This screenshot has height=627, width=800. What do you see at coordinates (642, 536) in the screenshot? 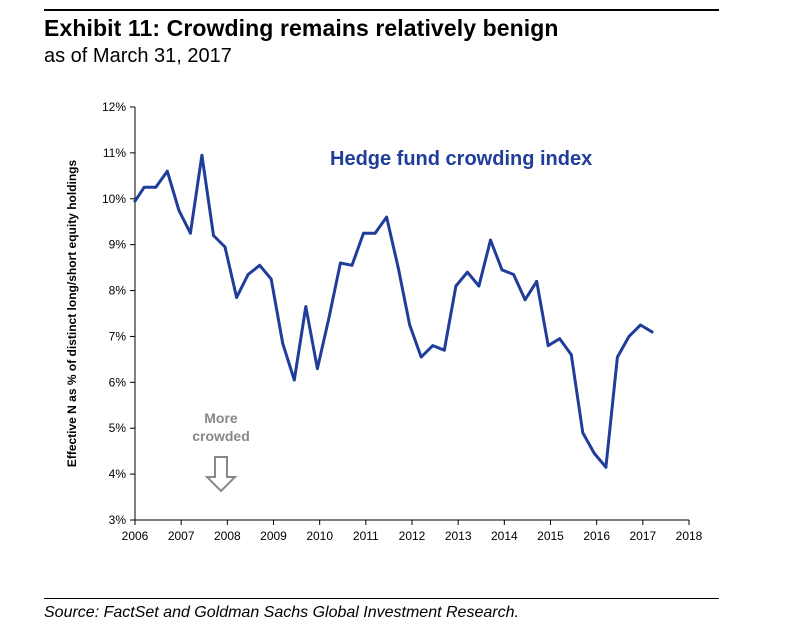
I see `x-tick-label: 2017` at bounding box center [642, 536].